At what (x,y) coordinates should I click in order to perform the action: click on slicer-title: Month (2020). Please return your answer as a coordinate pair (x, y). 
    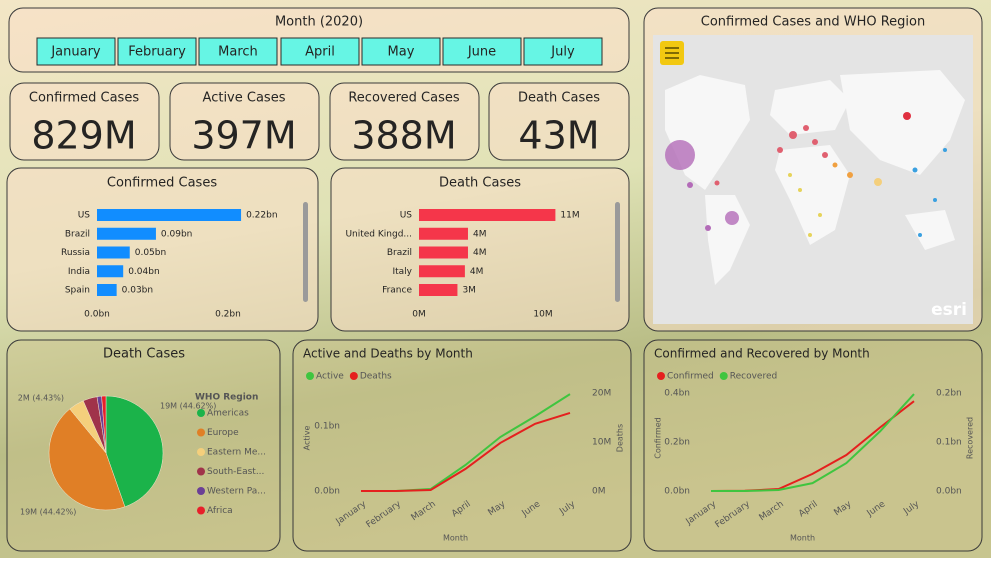
    Looking at the image, I should click on (319, 22).